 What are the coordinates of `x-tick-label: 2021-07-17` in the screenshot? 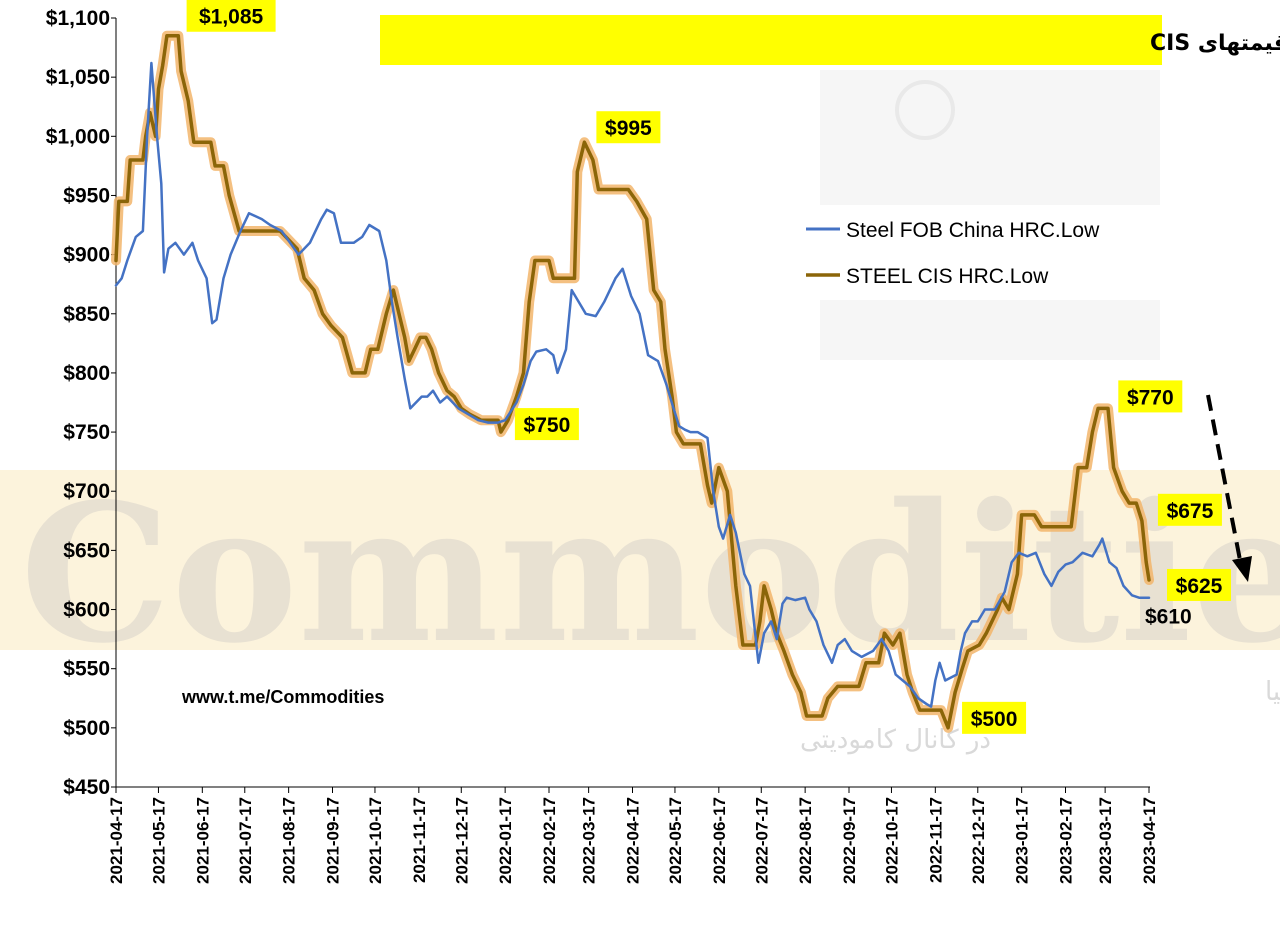 It's located at (245, 840).